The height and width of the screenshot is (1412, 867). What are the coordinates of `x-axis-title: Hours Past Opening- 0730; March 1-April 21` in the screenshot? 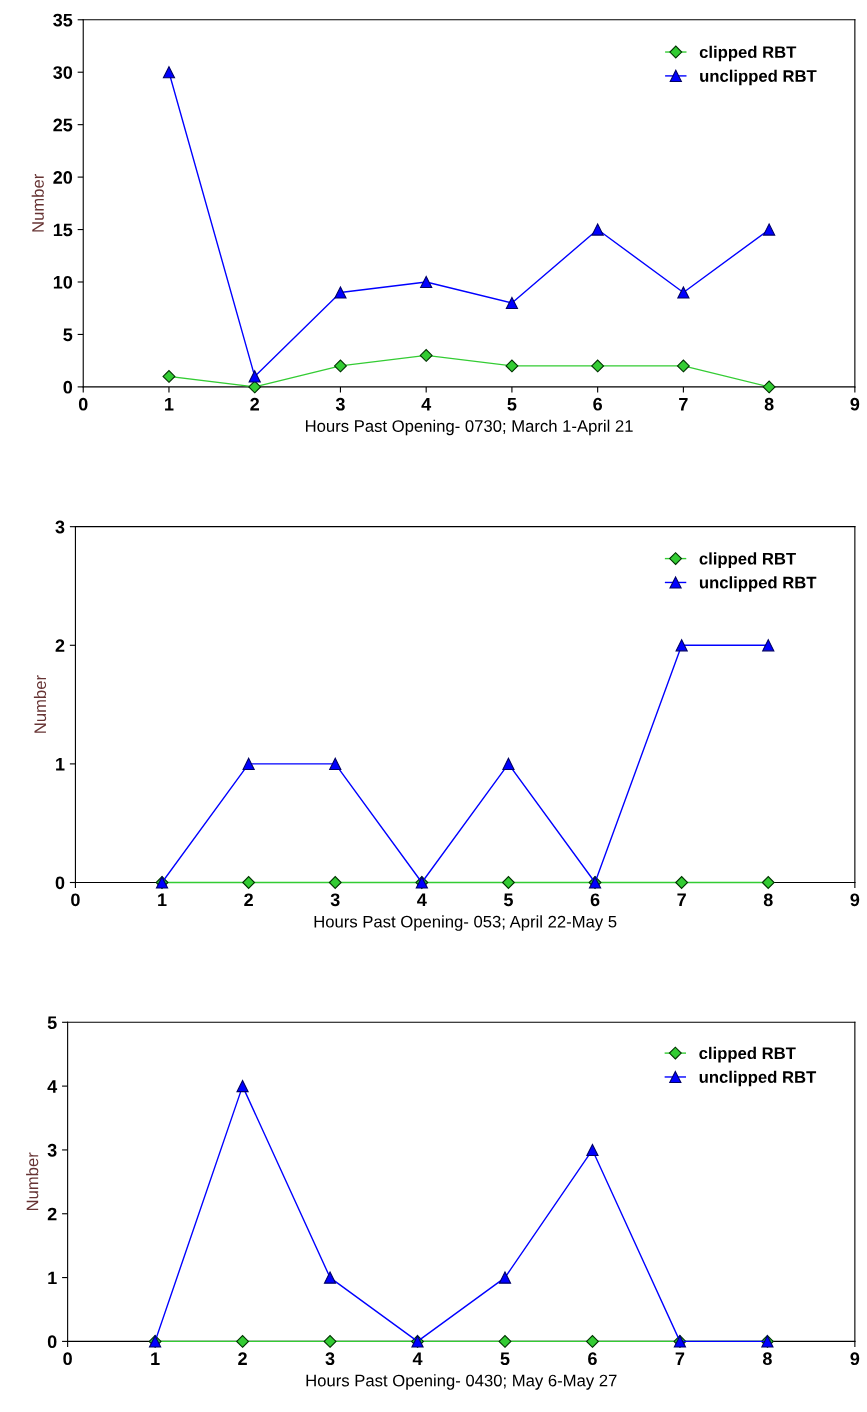 It's located at (469, 427).